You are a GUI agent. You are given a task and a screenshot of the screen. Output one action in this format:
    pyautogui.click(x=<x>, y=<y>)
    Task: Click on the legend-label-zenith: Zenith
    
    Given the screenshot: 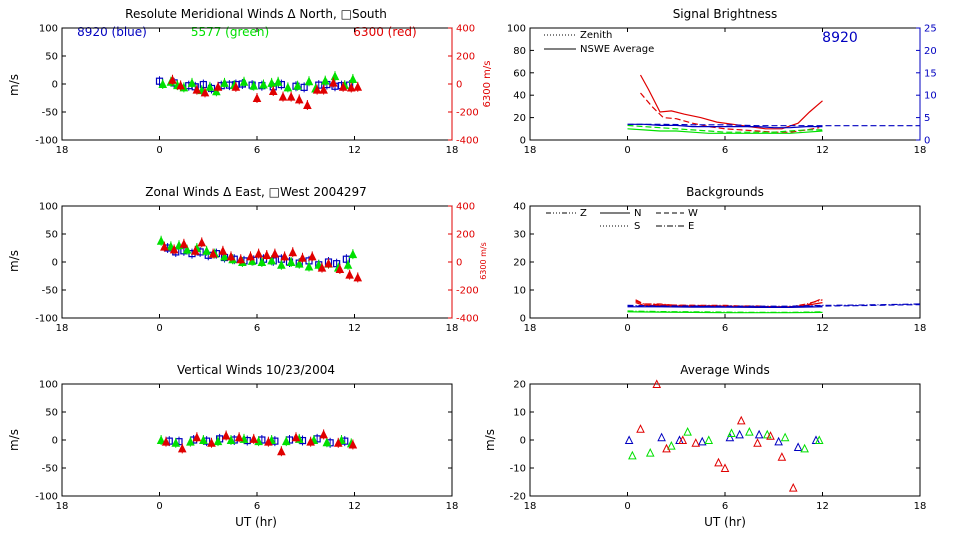 What is the action you would take?
    pyautogui.click(x=596, y=35)
    